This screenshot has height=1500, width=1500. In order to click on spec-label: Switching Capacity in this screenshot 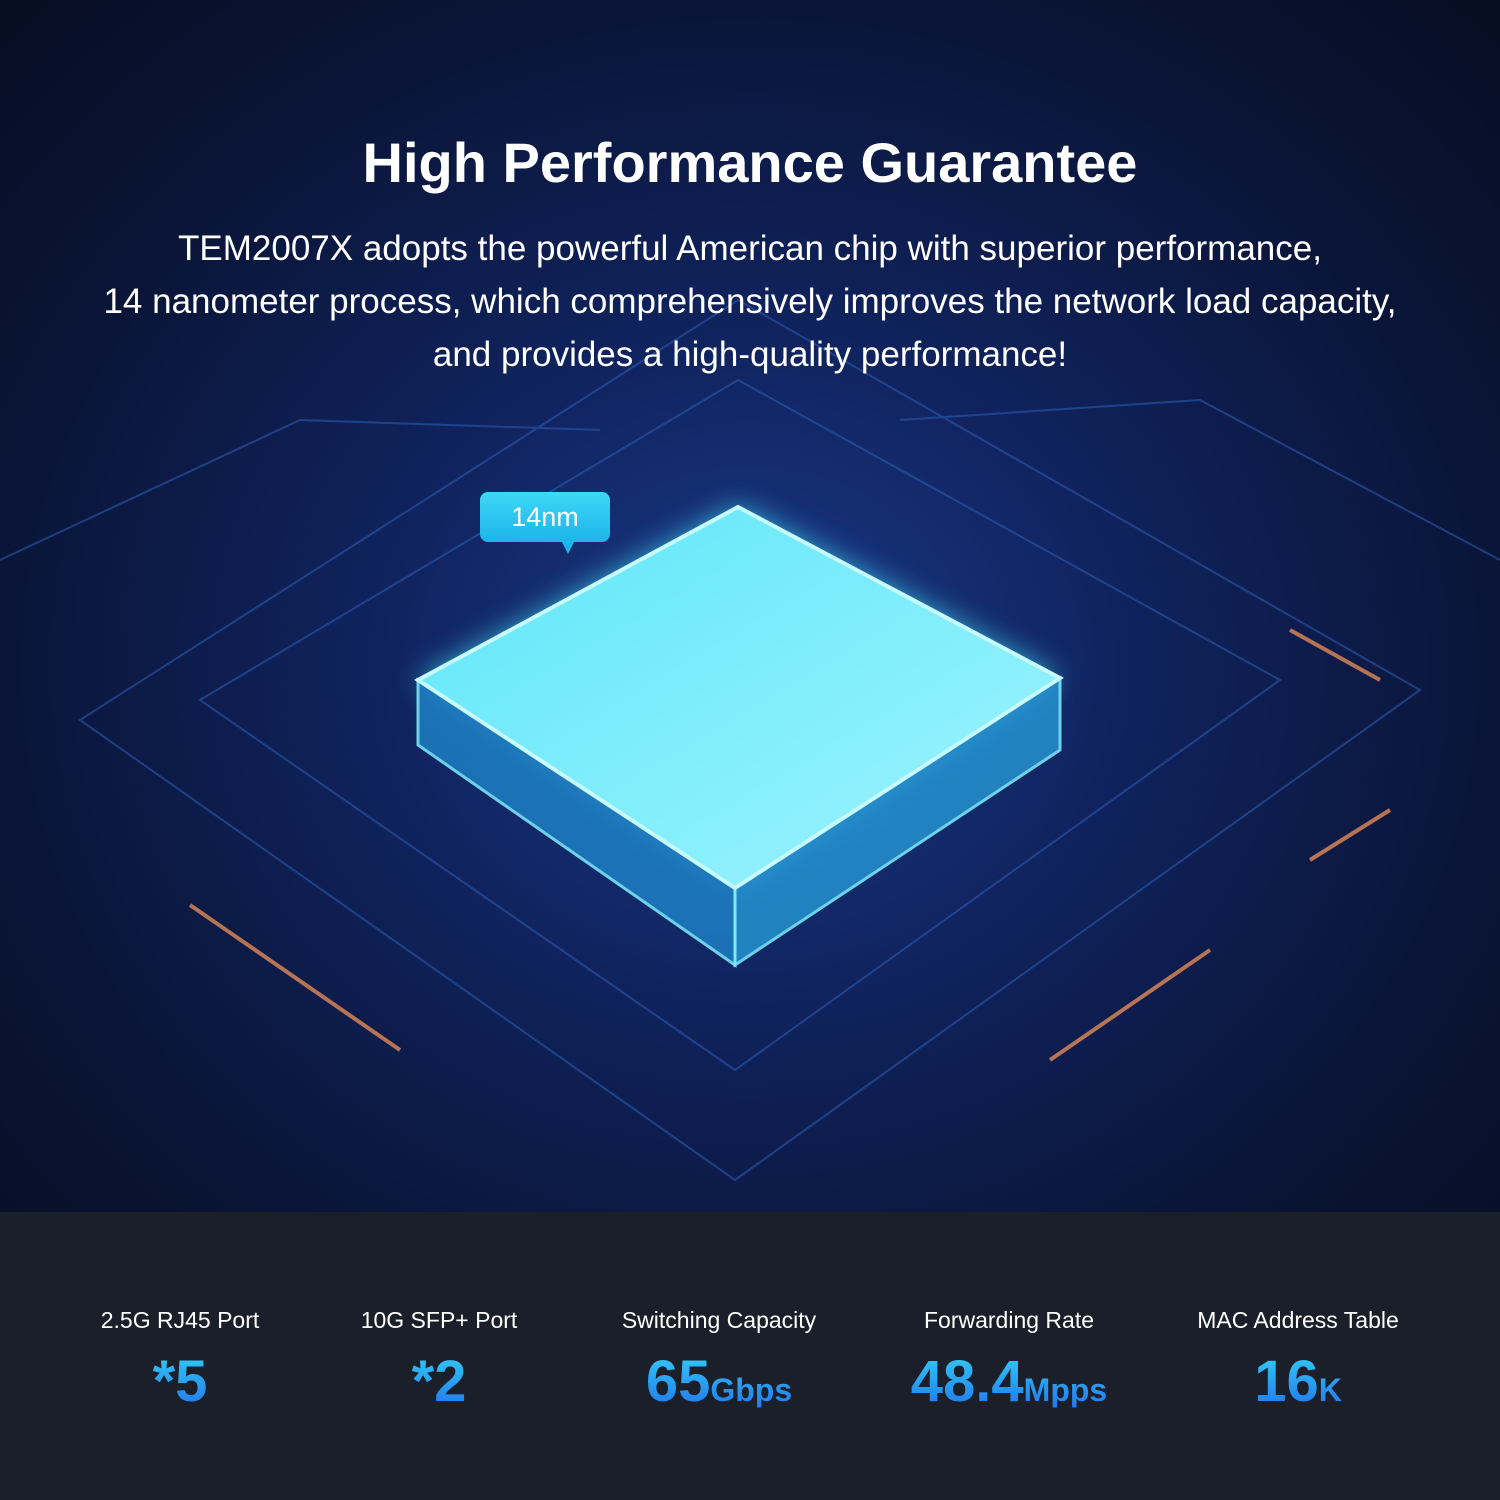, I will do `click(719, 1320)`.